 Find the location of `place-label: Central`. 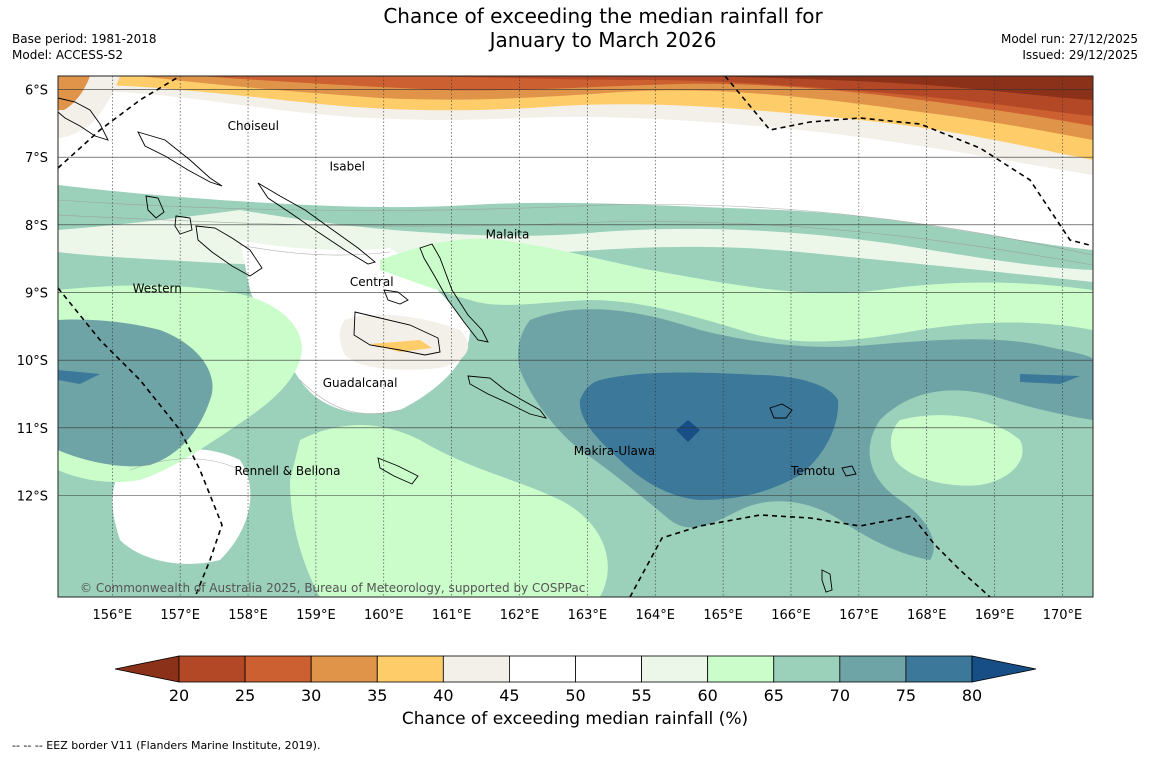

place-label: Central is located at coordinates (372, 282).